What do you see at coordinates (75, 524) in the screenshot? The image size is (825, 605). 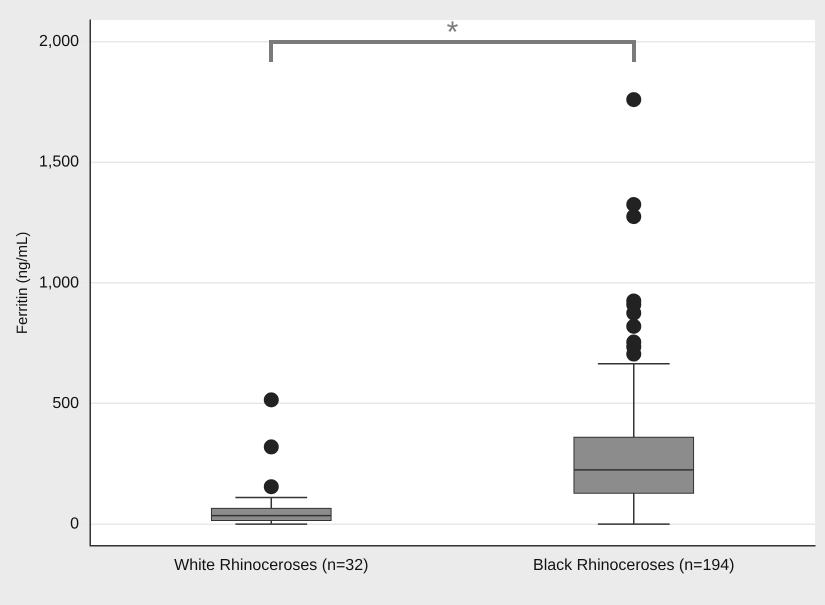 I see `y-tick-label: 0` at bounding box center [75, 524].